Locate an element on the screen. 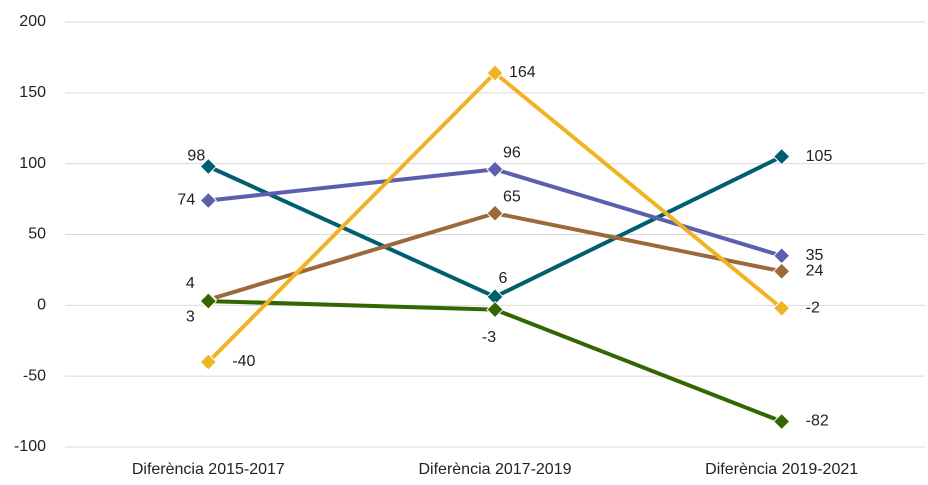 This screenshot has height=485, width=928. data-label: -82 is located at coordinates (817, 421).